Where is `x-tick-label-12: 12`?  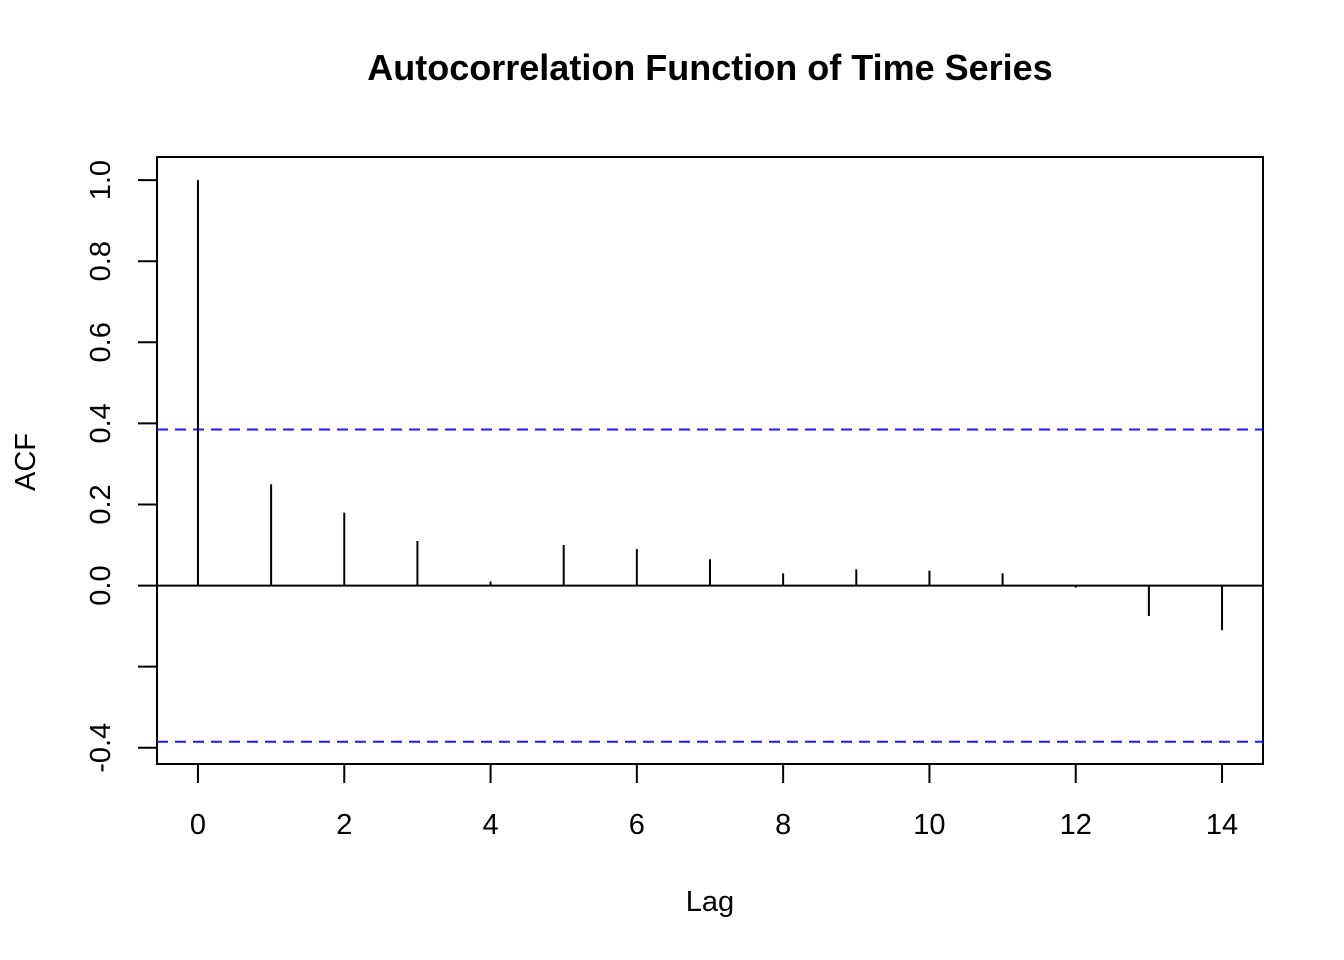
x-tick-label-12: 12 is located at coordinates (1076, 825).